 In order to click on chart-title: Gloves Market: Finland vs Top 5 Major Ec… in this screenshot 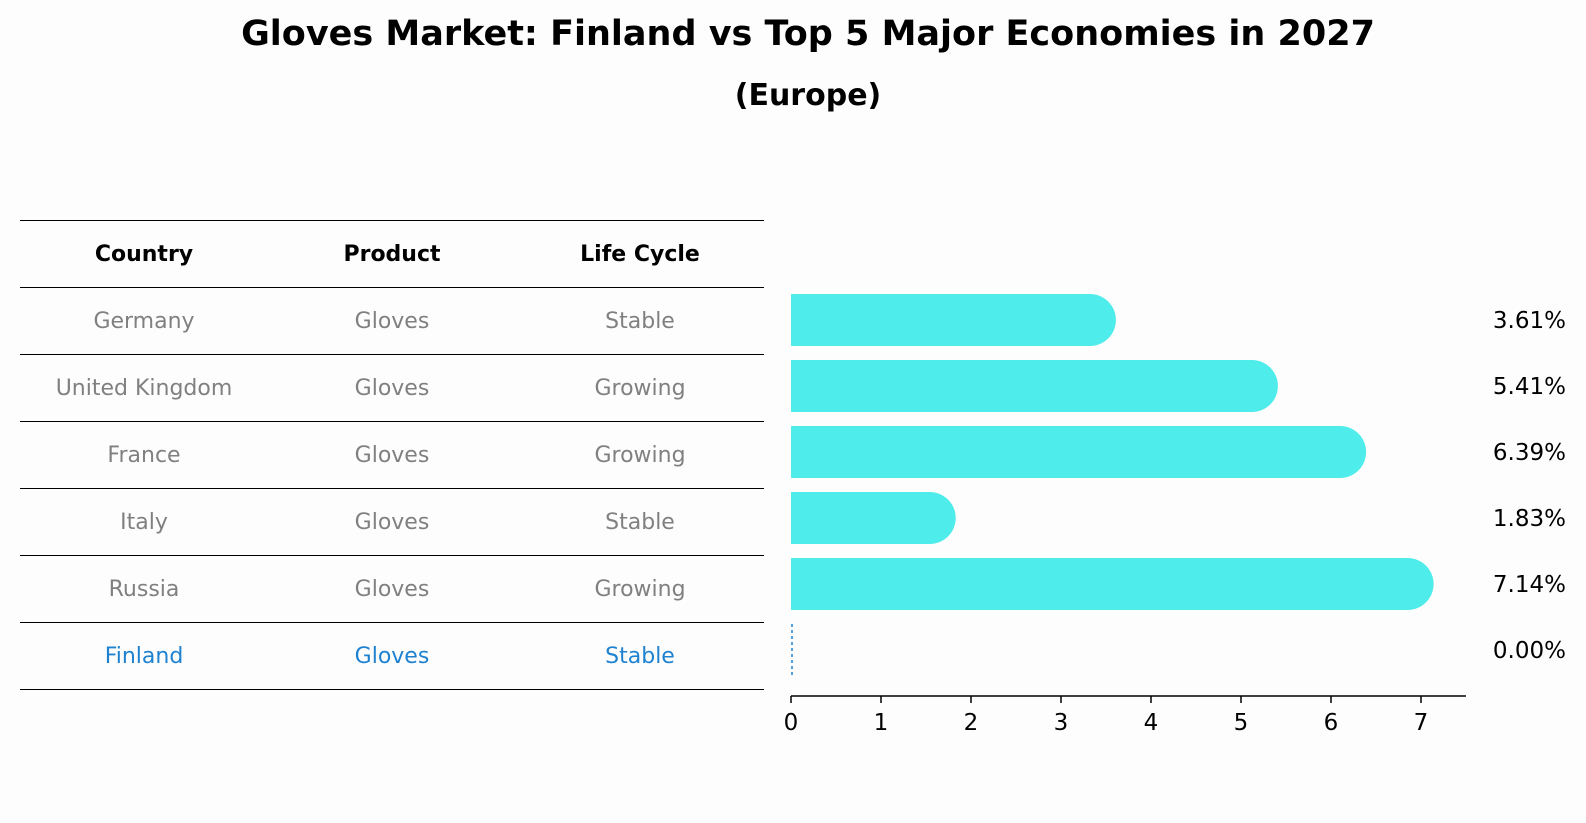, I will do `click(808, 34)`.